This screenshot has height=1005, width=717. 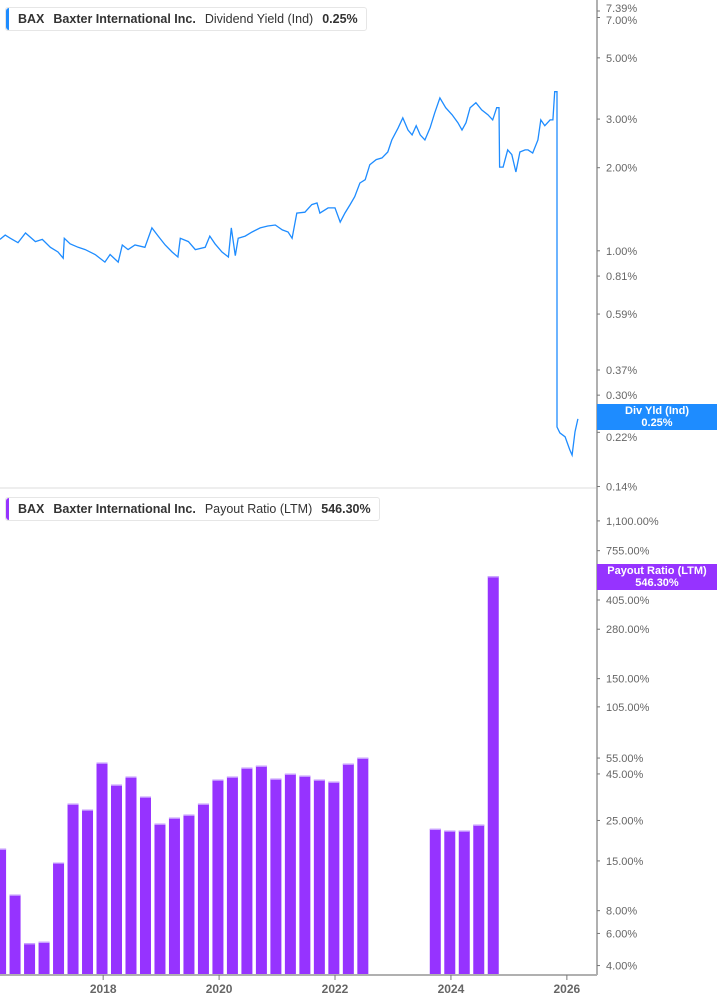 What do you see at coordinates (632, 522) in the screenshot?
I see `y-tick-label: 1,100.00%` at bounding box center [632, 522].